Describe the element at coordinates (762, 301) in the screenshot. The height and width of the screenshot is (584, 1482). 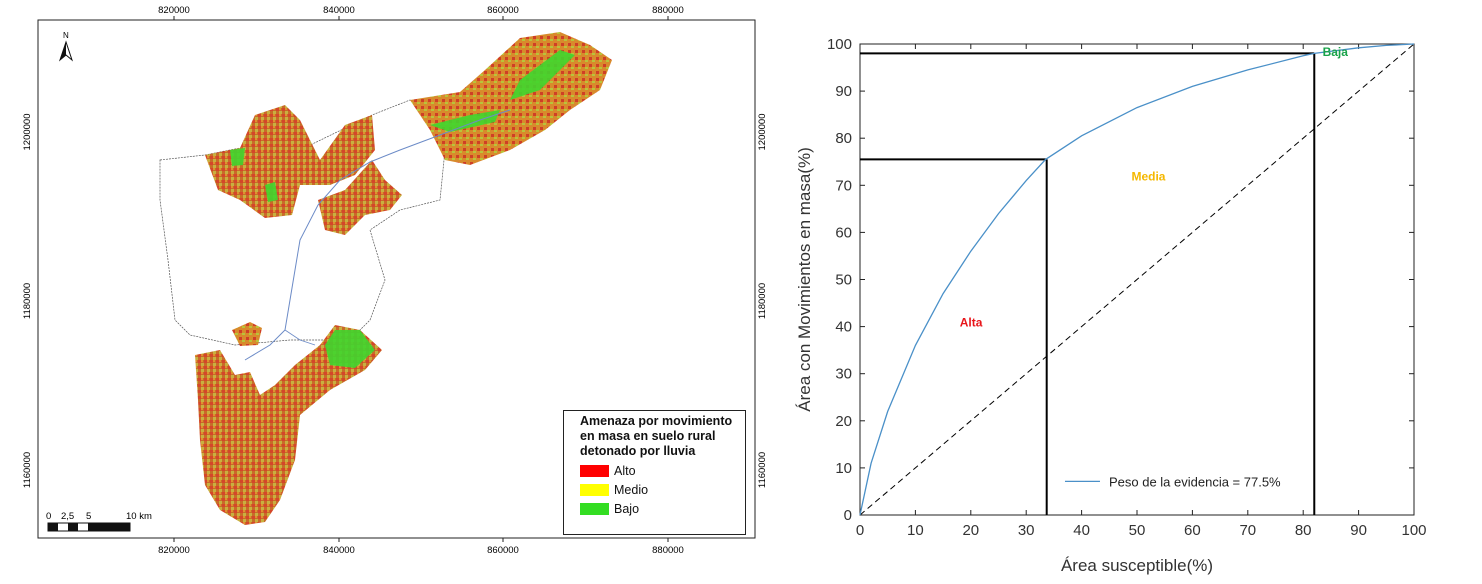
I see `map-right-tick: 1180000` at that location.